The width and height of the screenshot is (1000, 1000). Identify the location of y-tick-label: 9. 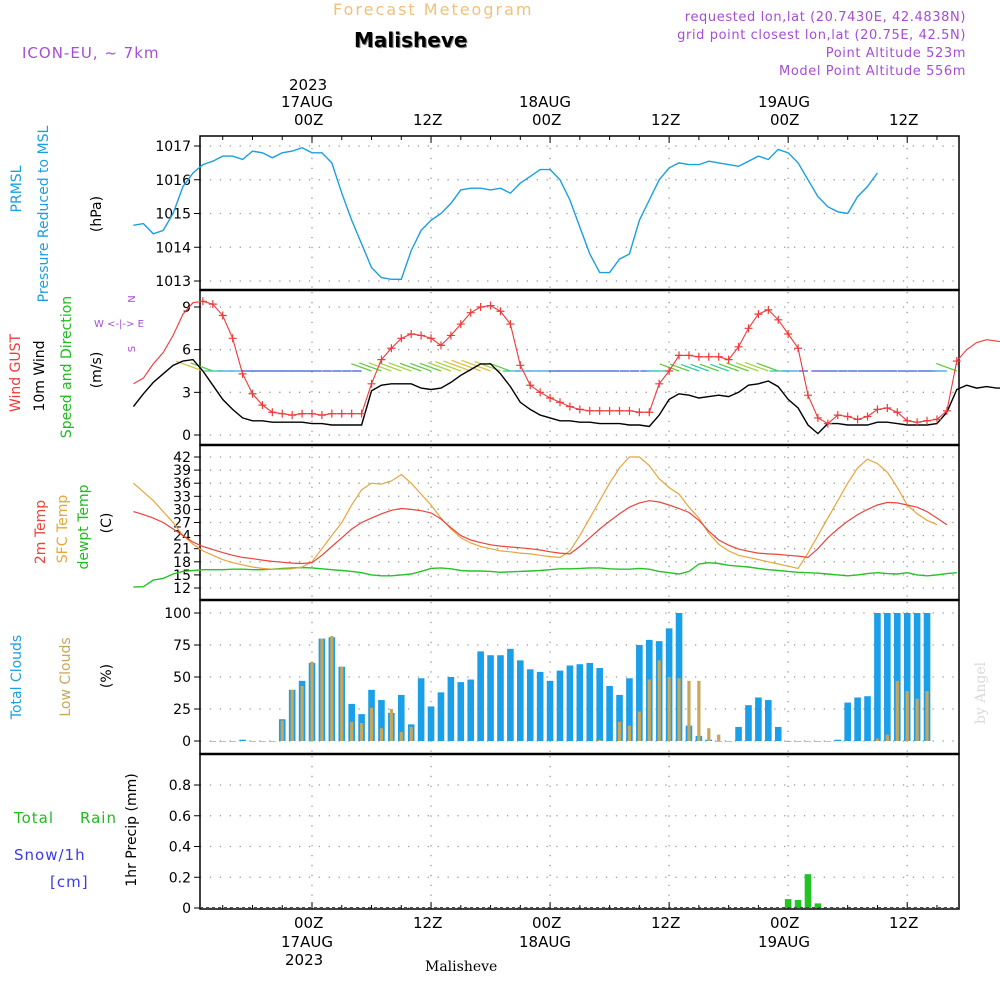
(186, 308).